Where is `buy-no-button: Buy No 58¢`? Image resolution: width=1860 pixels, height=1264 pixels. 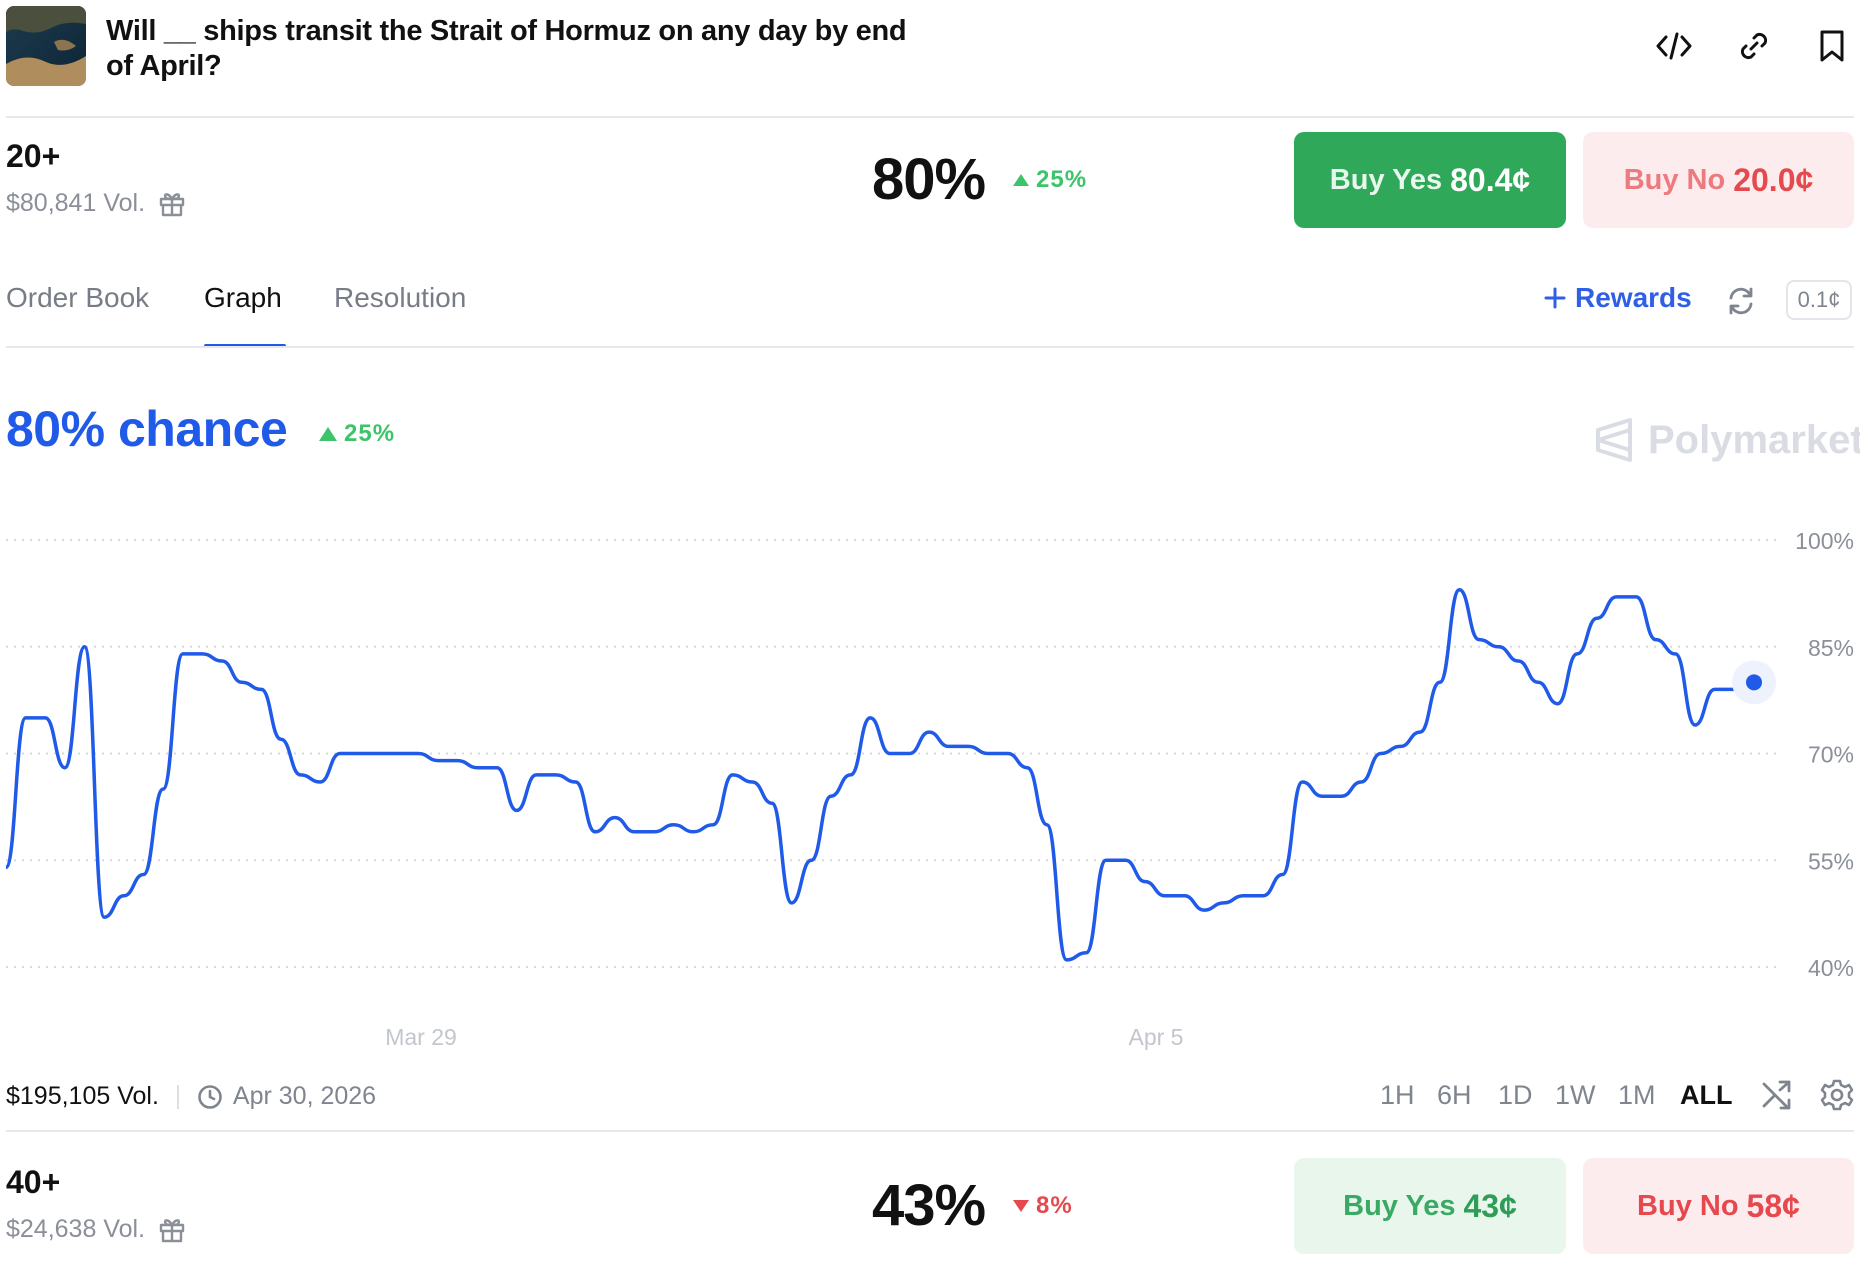
buy-no-button: Buy No 58¢ is located at coordinates (1718, 1206).